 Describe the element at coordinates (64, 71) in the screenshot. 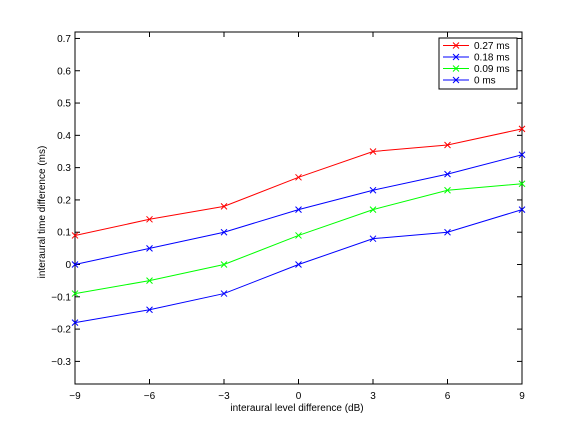

I see `y-tick-label: 0.6` at that location.